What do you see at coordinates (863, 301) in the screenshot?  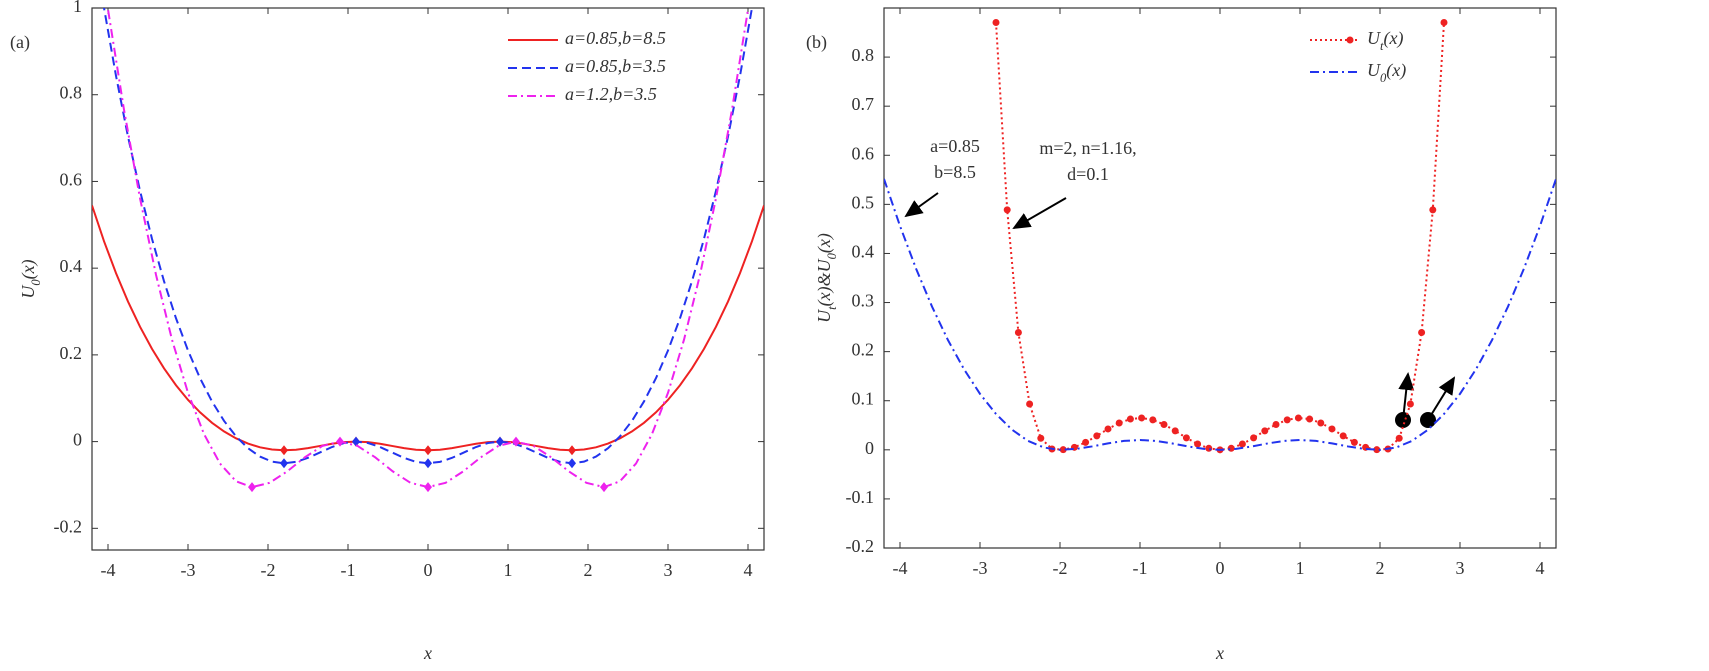 I see `y-tick-label: 0.3` at bounding box center [863, 301].